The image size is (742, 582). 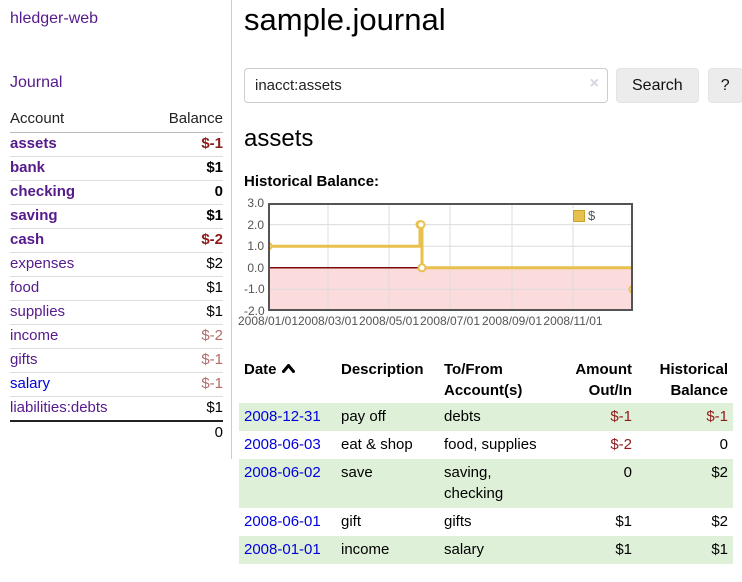 I want to click on transaction-date-link: 2008-01-01, so click(x=282, y=549).